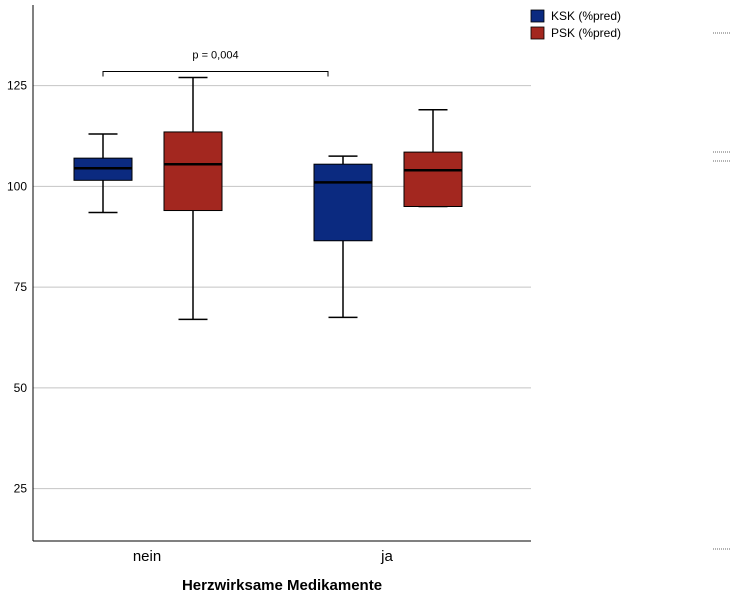  Describe the element at coordinates (21, 388) in the screenshot. I see `y-tick-label: 50` at that location.